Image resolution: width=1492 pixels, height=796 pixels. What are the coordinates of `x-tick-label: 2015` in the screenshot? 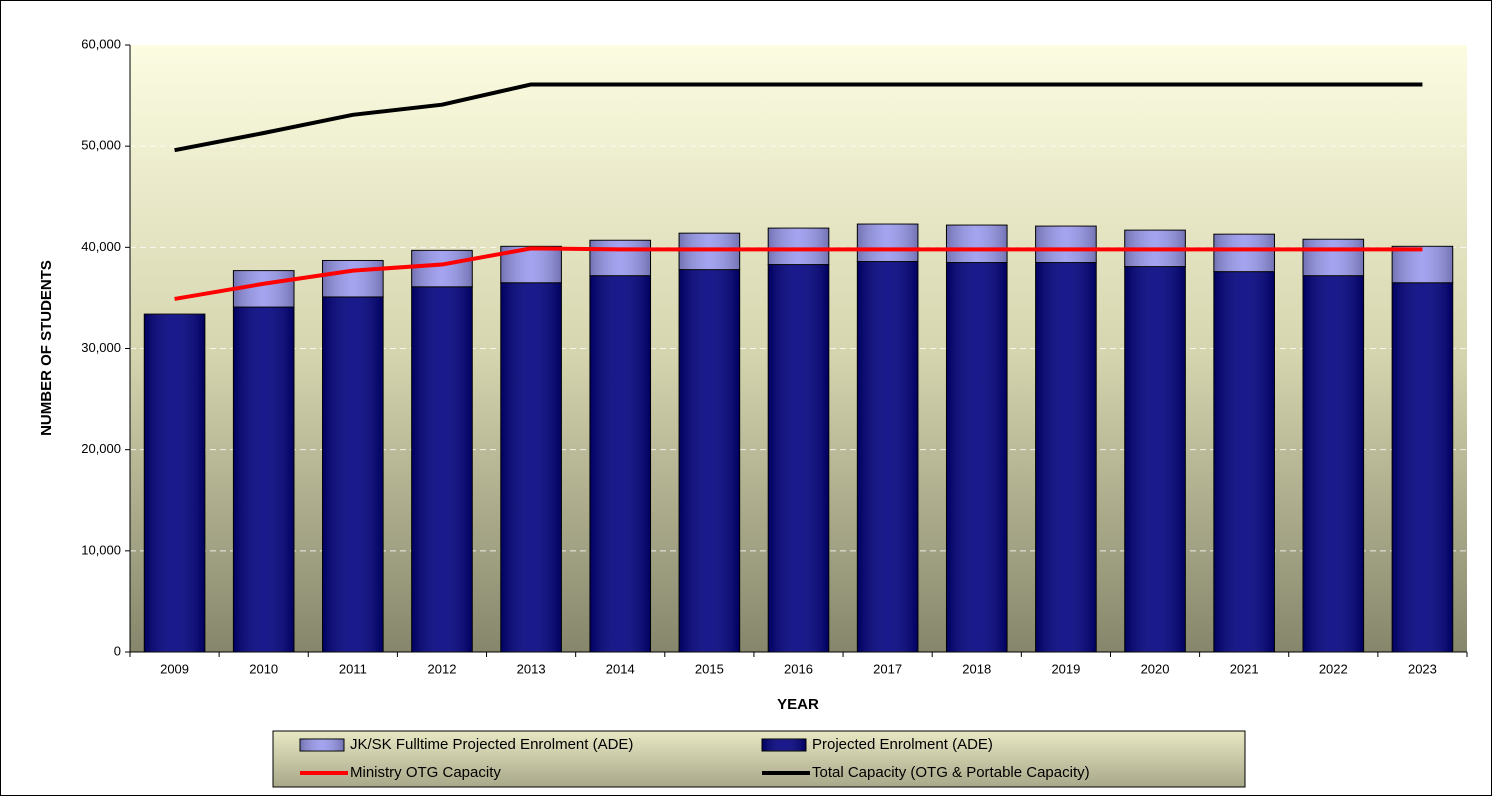 It's located at (709, 668).